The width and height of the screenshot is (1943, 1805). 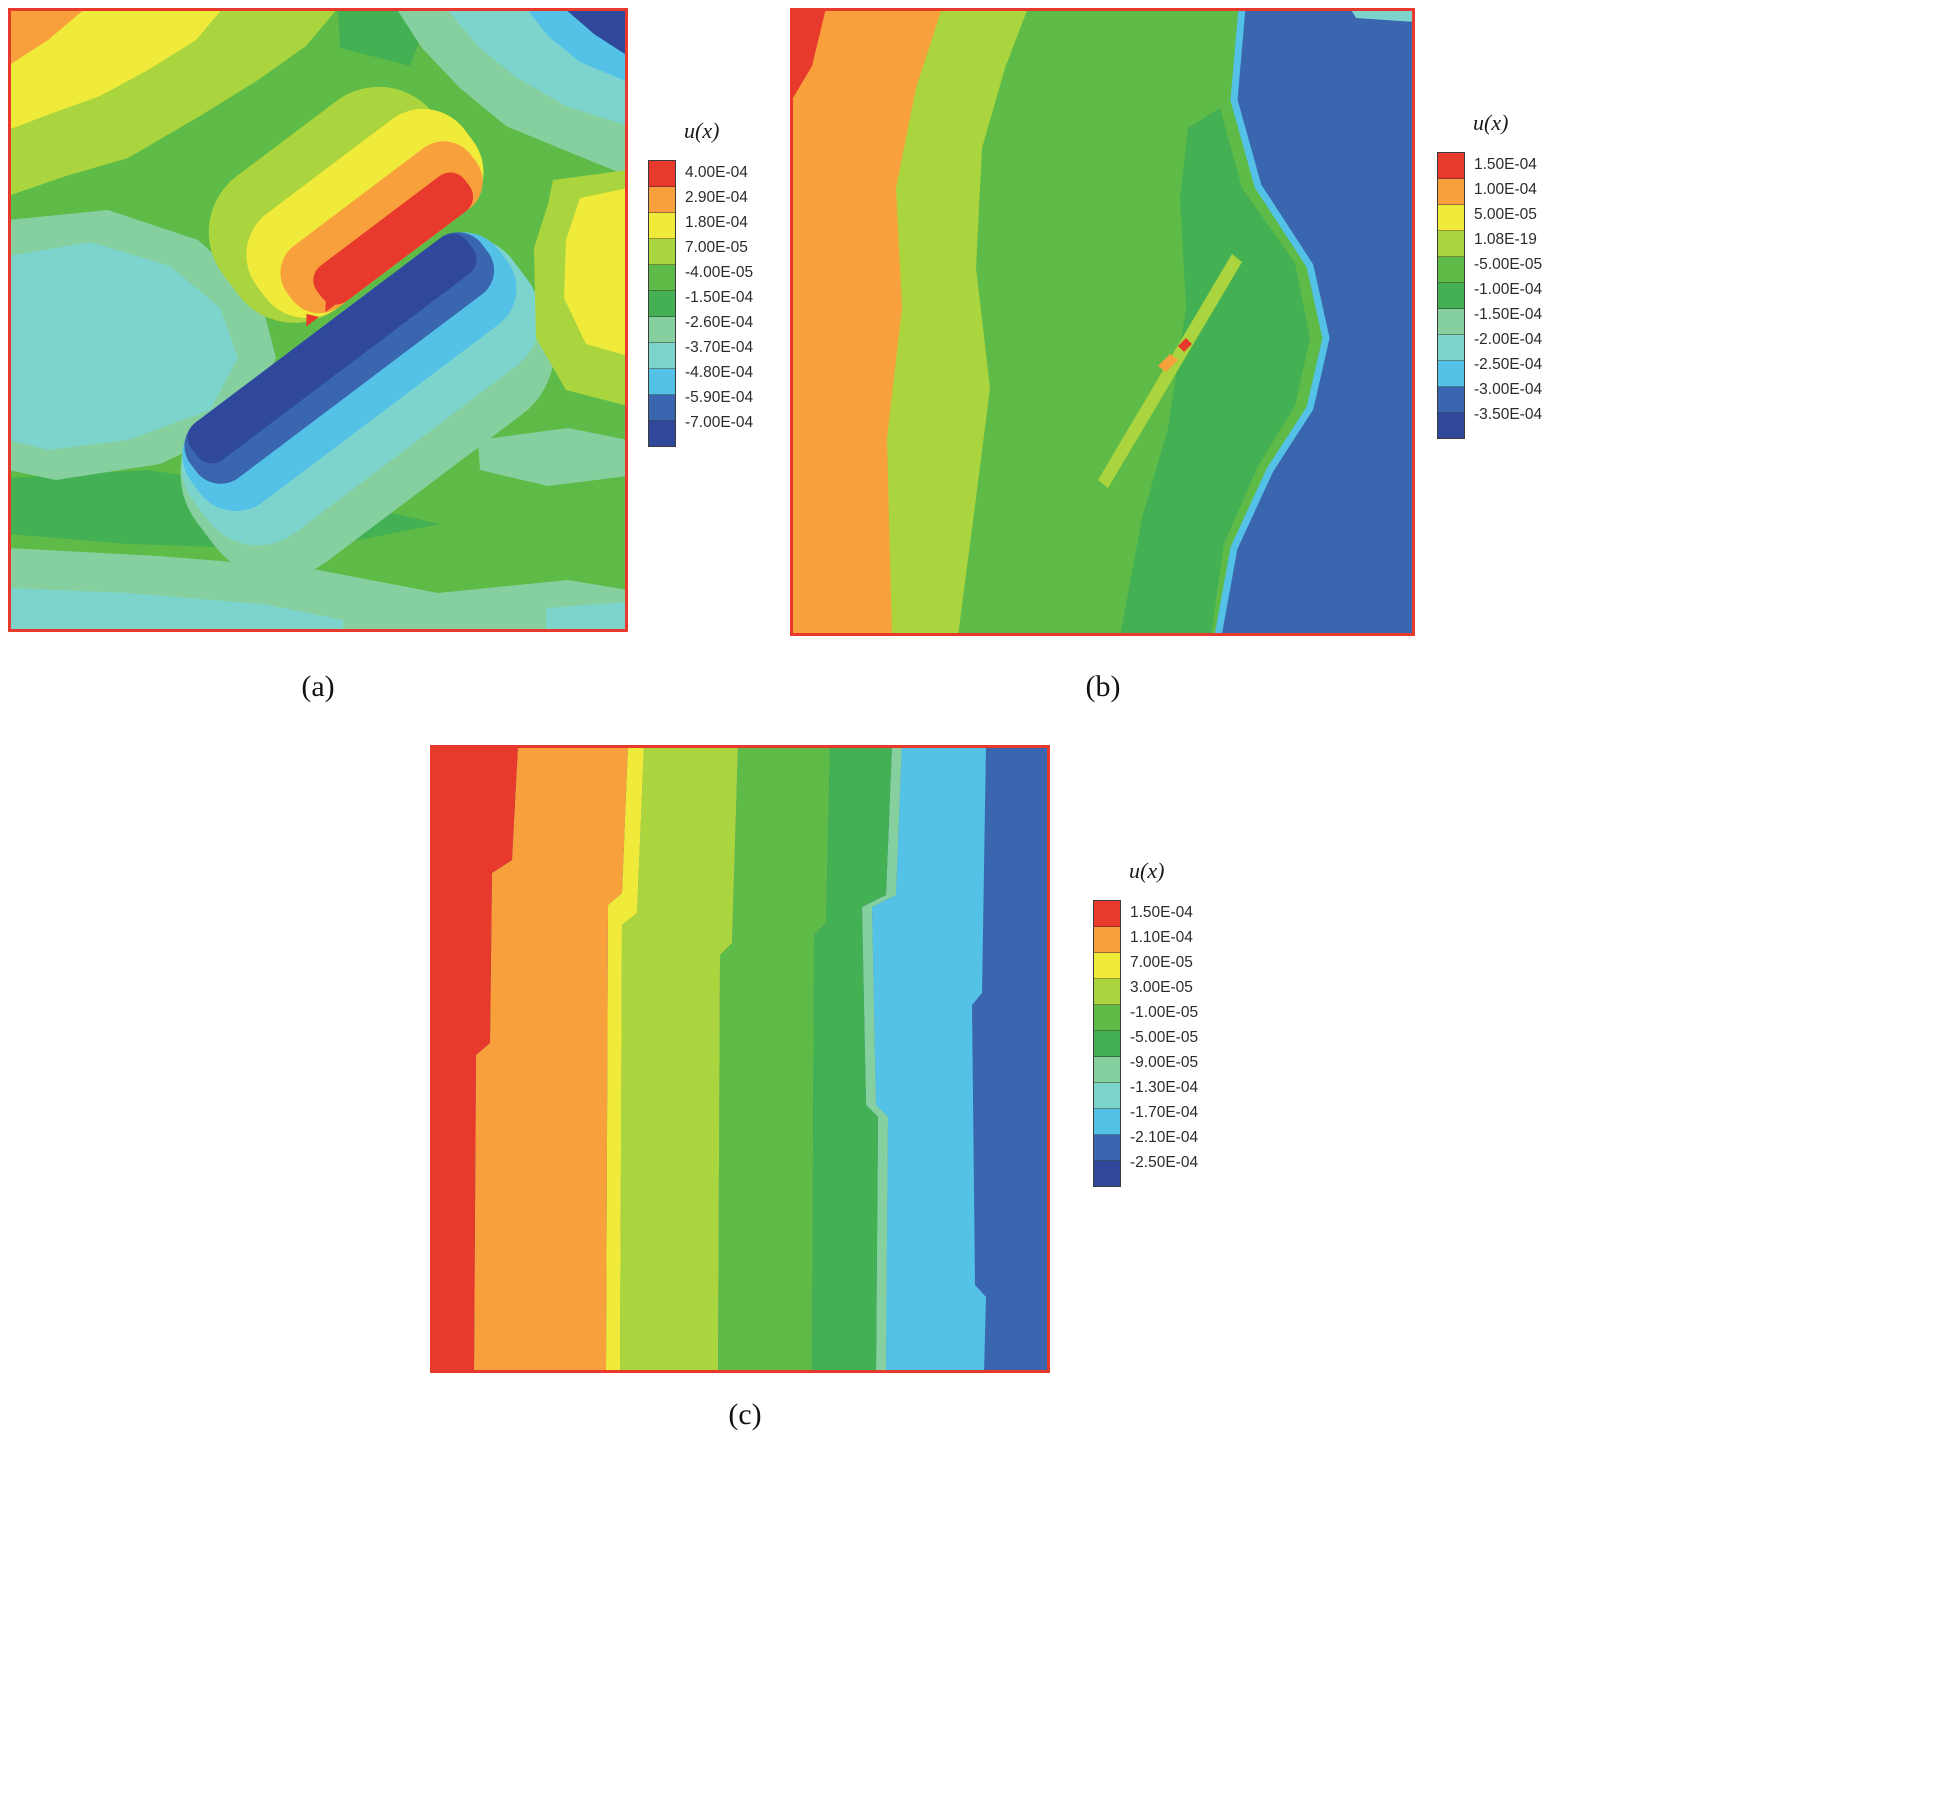 I want to click on band-green2, so click(x=852, y=1059).